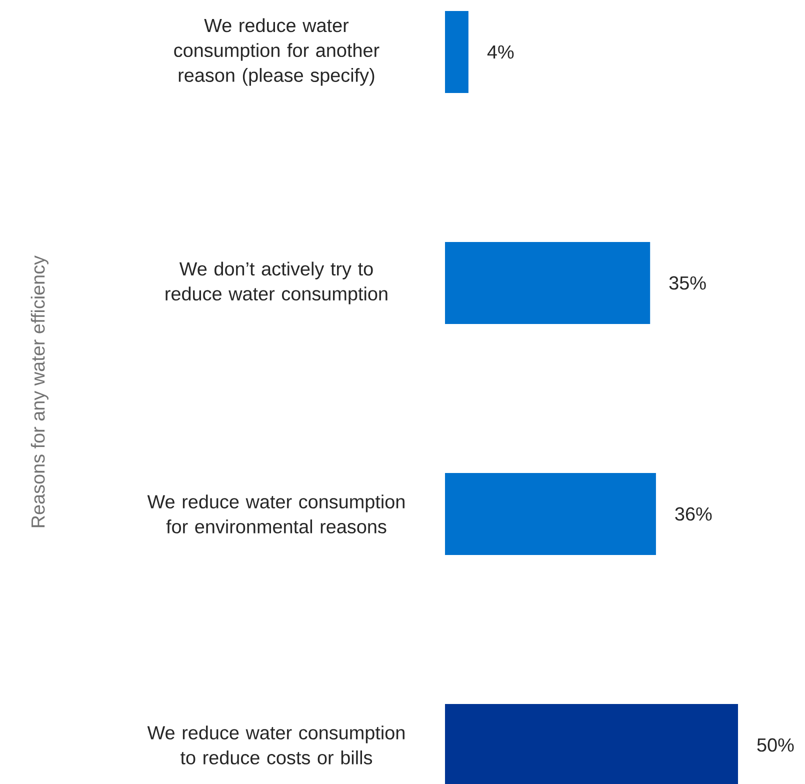  I want to click on data-label: 35%, so click(687, 283).